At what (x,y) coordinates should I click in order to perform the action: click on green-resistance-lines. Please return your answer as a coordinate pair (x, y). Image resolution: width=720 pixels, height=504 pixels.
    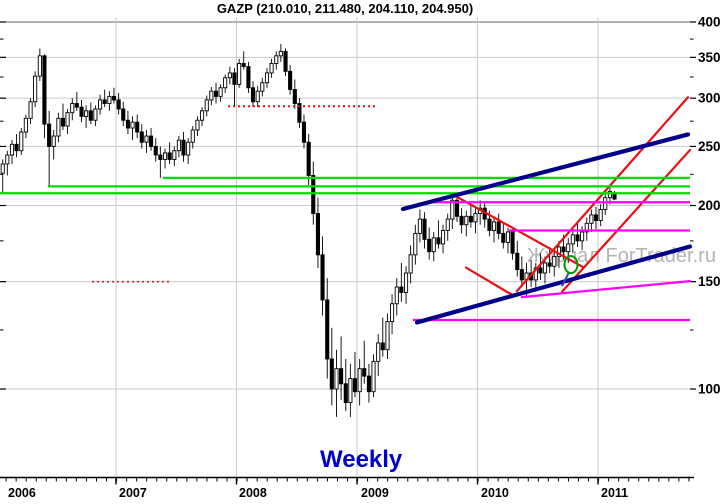
    Looking at the image, I should click on (345, 185).